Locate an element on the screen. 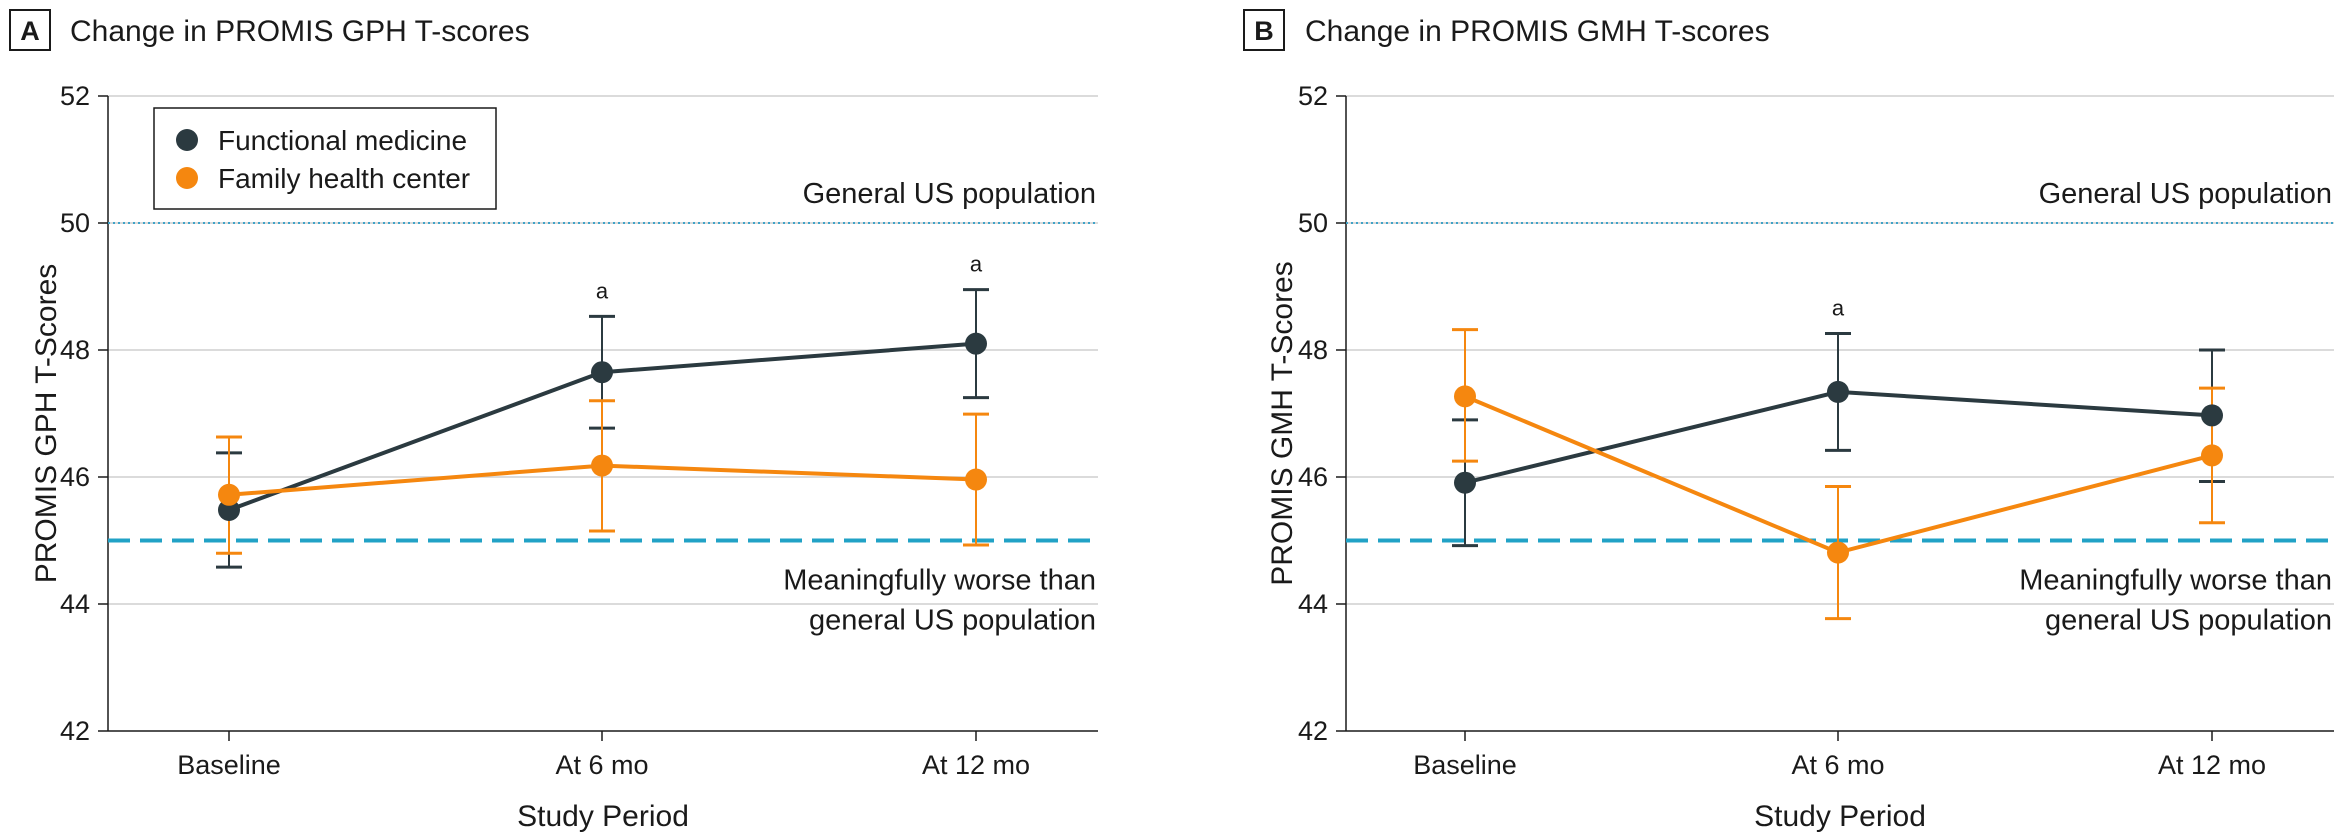 The image size is (2347, 840). panel-title: Change in PROMIS GPH T-scores is located at coordinates (300, 31).